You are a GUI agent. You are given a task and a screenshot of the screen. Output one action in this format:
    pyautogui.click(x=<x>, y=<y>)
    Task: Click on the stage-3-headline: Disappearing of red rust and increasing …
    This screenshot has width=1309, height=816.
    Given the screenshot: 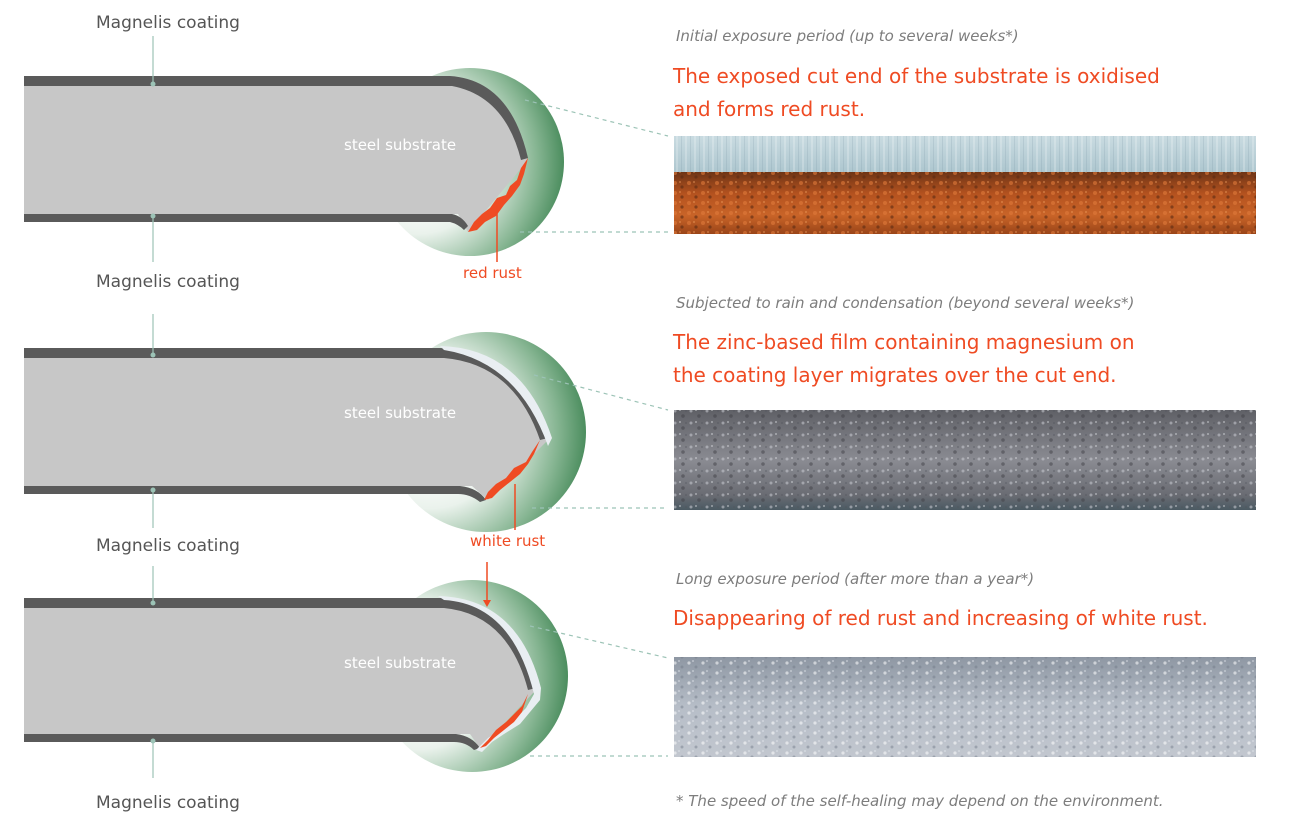 What is the action you would take?
    pyautogui.click(x=940, y=618)
    